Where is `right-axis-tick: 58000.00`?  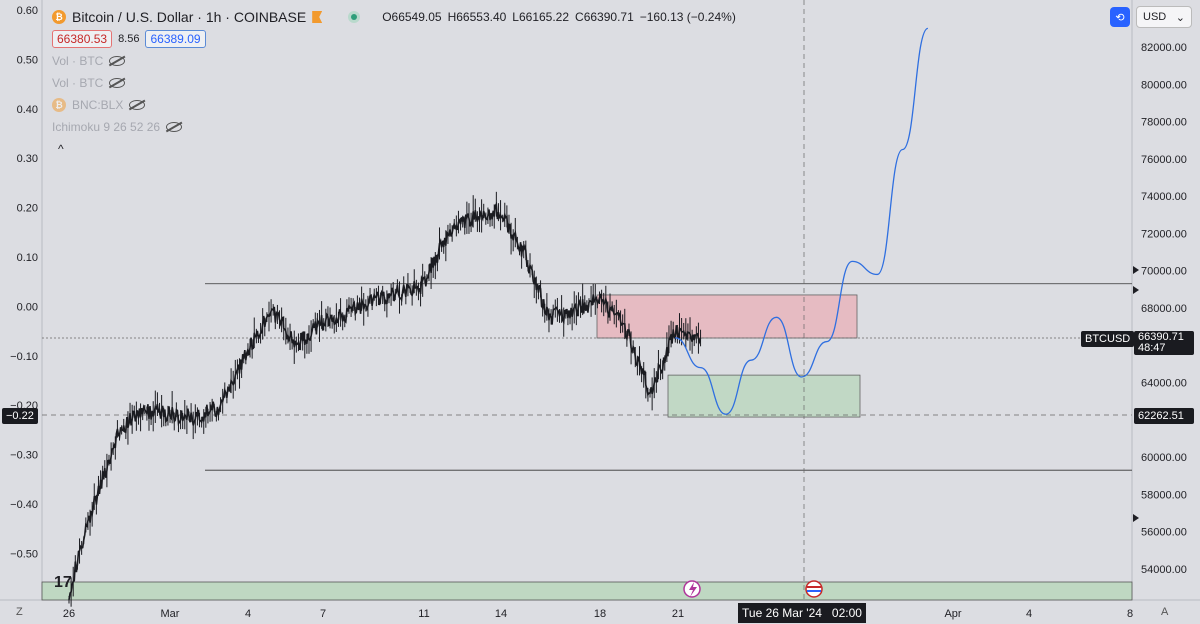
right-axis-tick: 58000.00 is located at coordinates (1164, 495).